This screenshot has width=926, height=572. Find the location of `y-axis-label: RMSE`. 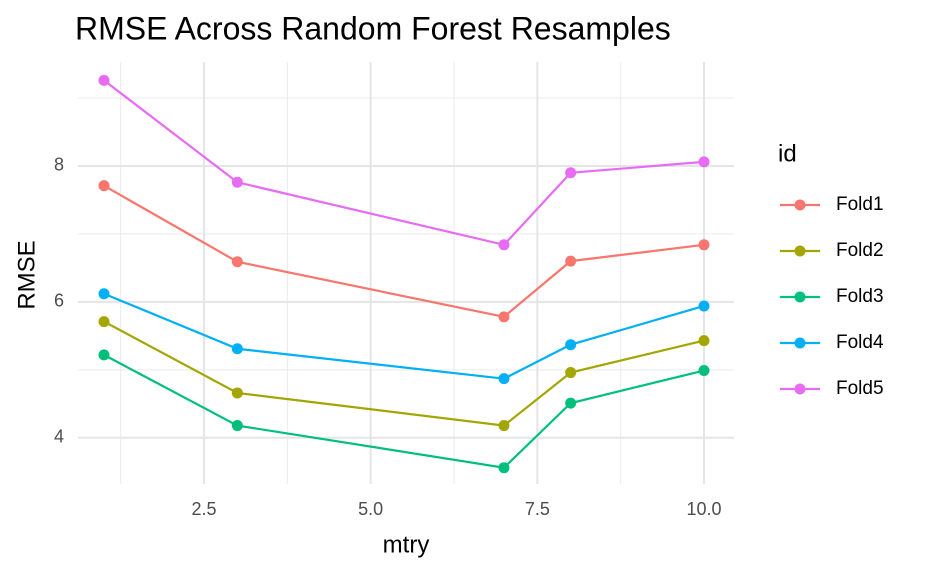

y-axis-label: RMSE is located at coordinates (26, 274).